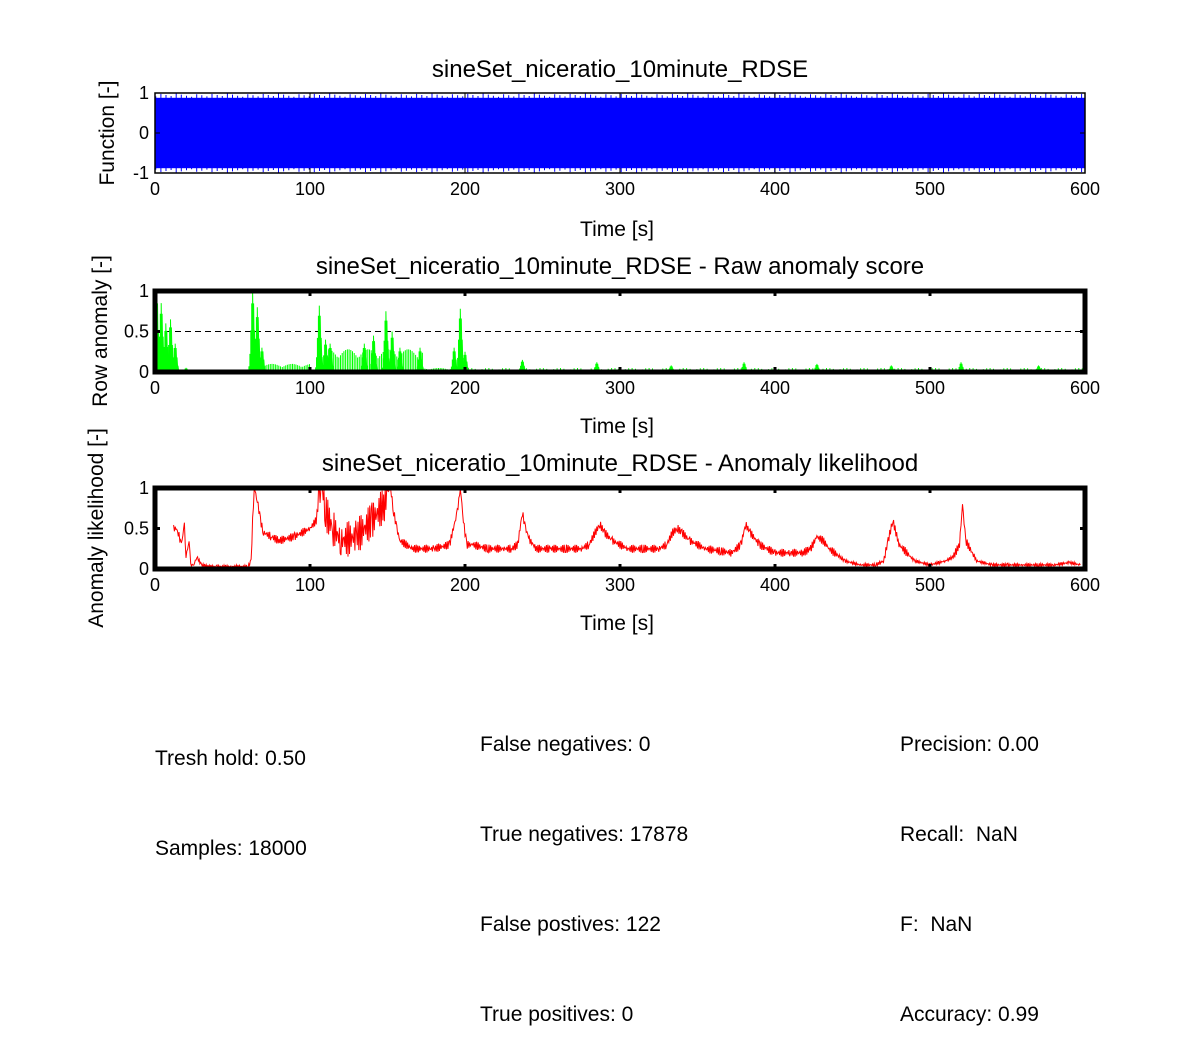 The image size is (1200, 1060). I want to click on sine-series-band, so click(620, 133).